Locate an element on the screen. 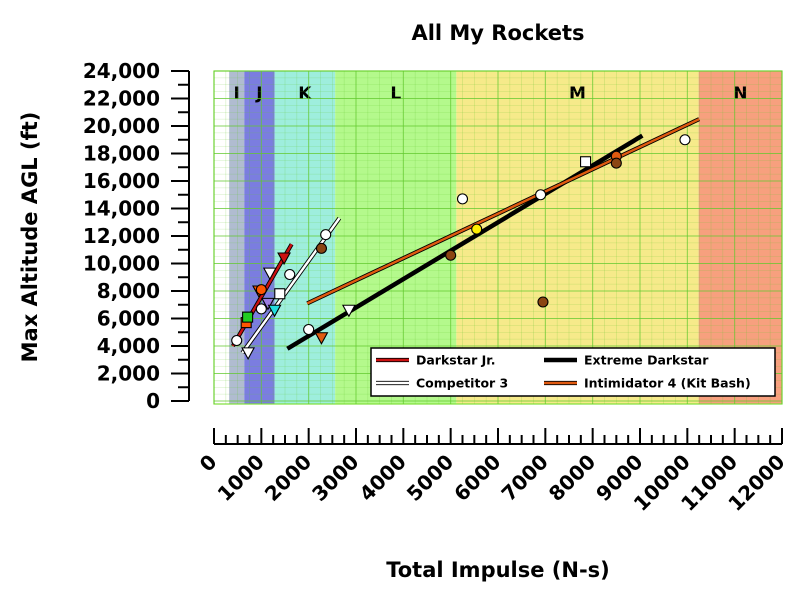  legend-label: Competitor 3 is located at coordinates (462, 383).